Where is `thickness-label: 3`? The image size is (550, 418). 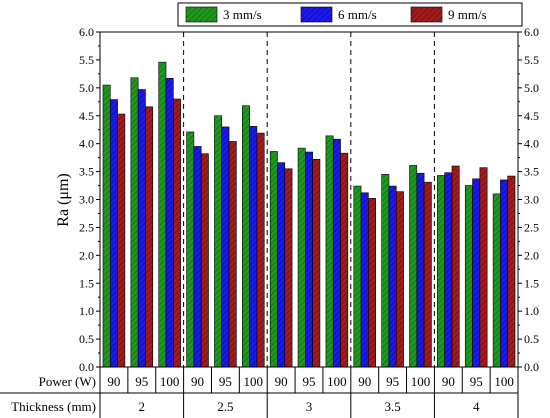
thickness-label: 3 is located at coordinates (309, 406).